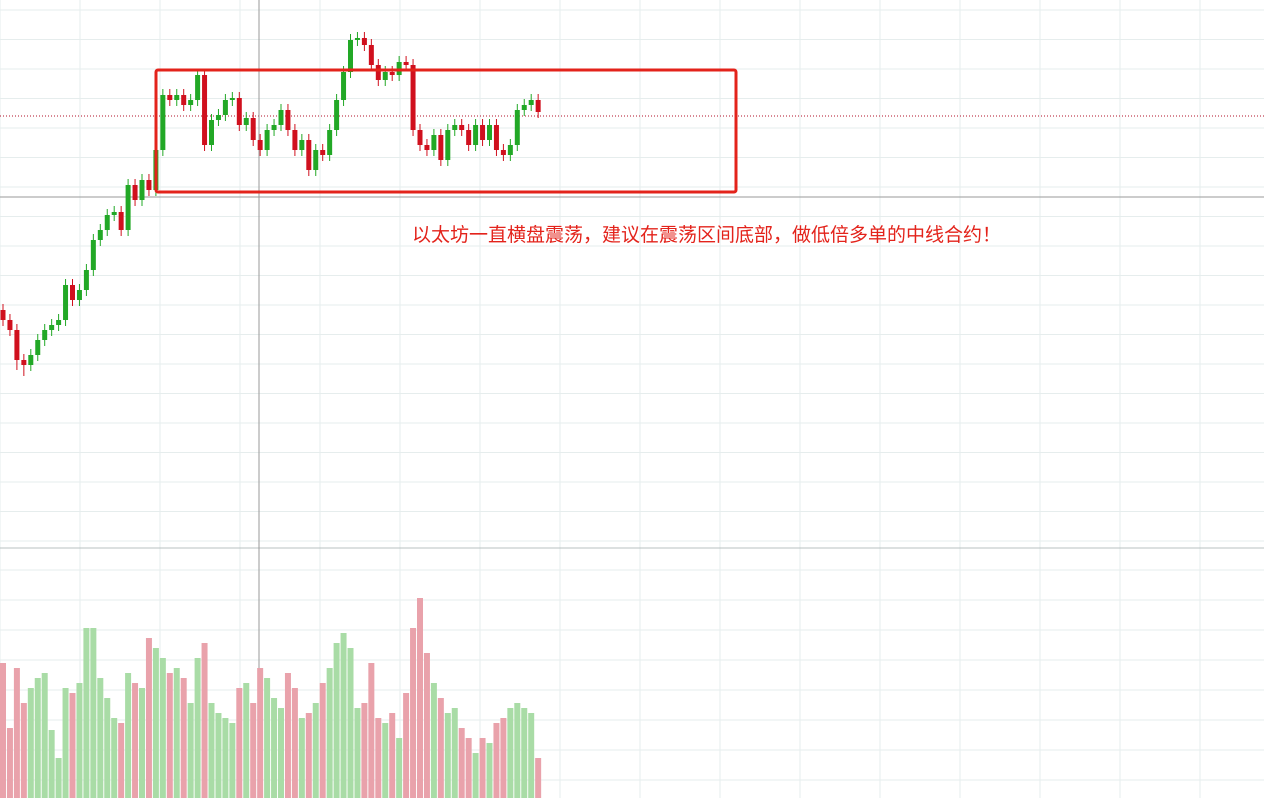 The height and width of the screenshot is (798, 1264). What do you see at coordinates (706, 235) in the screenshot?
I see `annotation: 以太坊一直横盘震荡，建议在震荡区间底部，做低倍多单的中线合约！` at bounding box center [706, 235].